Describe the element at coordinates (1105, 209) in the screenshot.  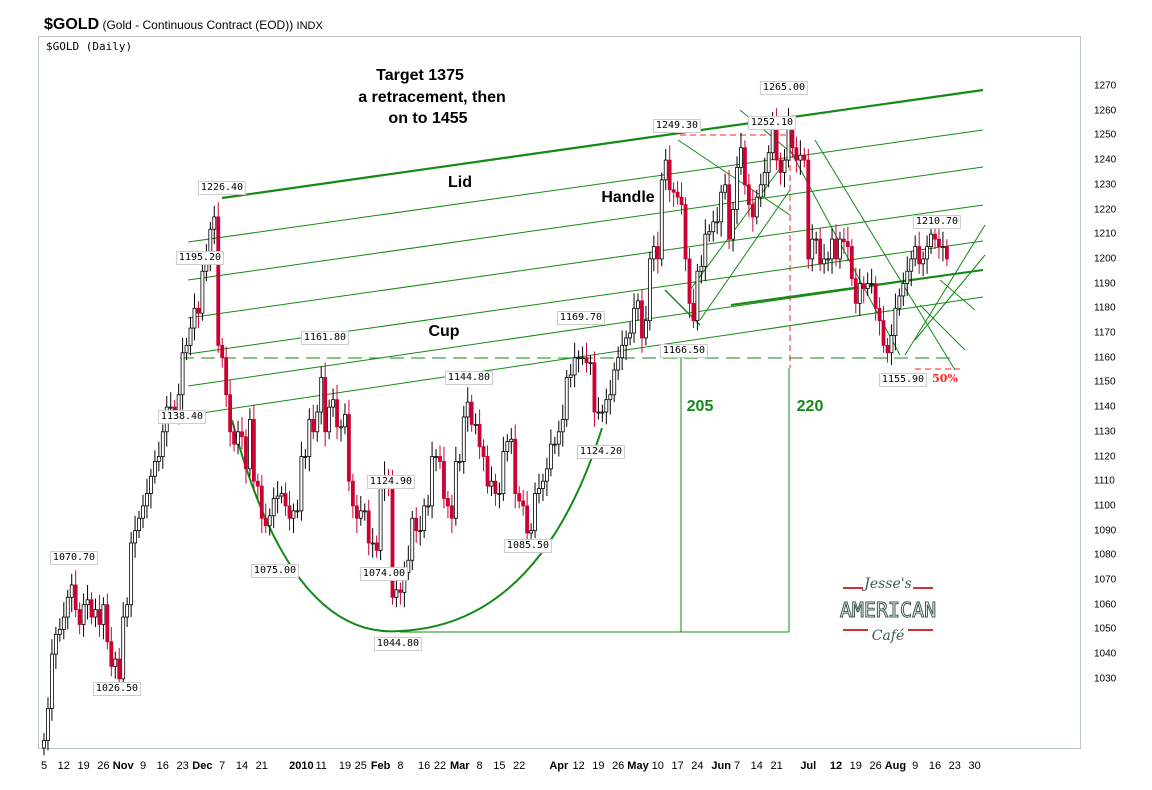
I see `y-tick-label: 1220` at that location.